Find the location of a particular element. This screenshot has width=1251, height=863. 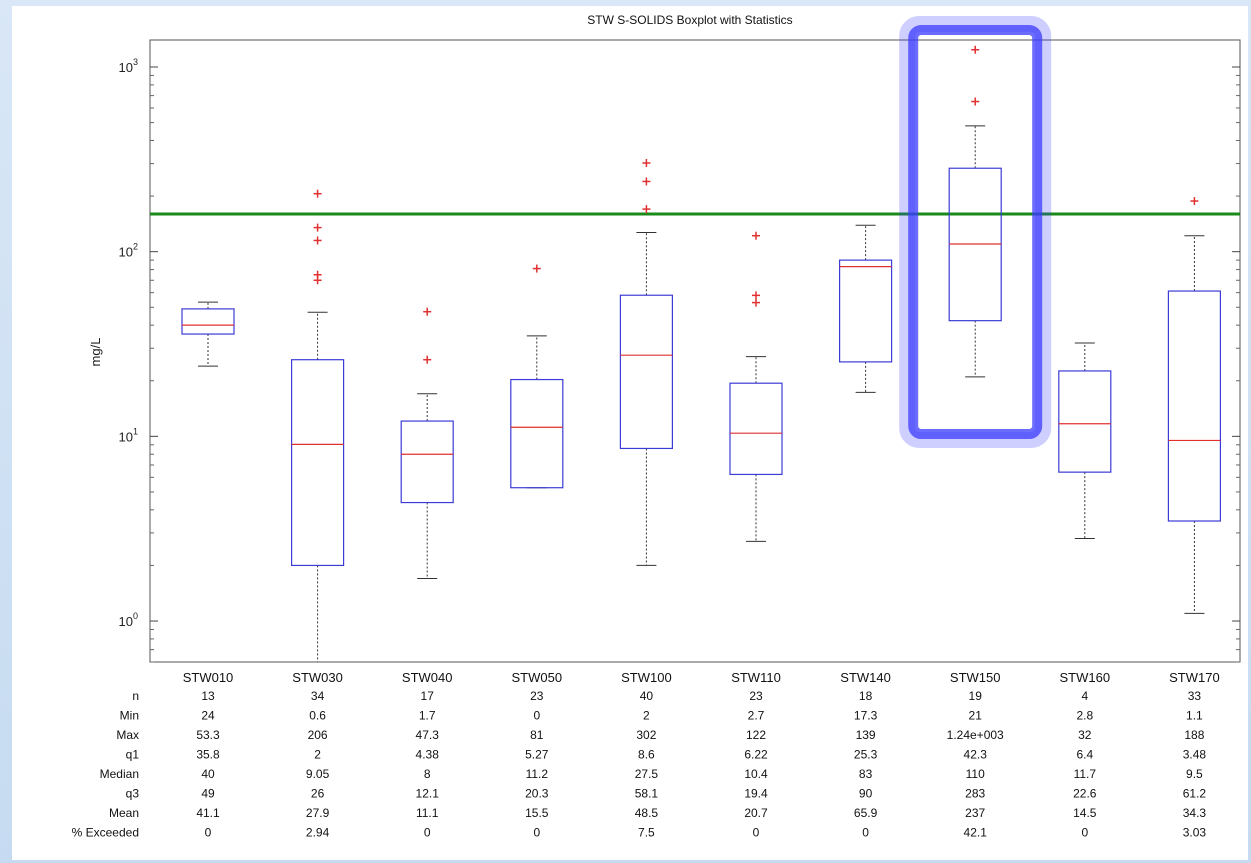

stat-value: 283 is located at coordinates (975, 794).